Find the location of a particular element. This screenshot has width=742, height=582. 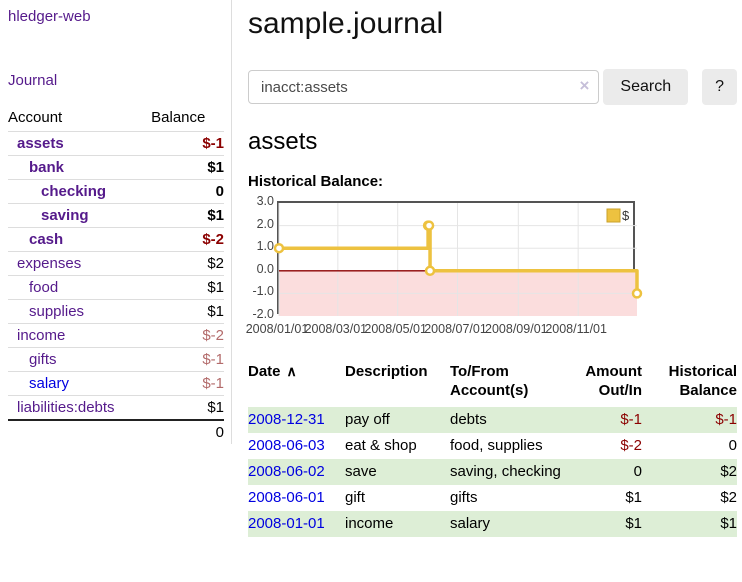

account-balance: 0 is located at coordinates (219, 191).